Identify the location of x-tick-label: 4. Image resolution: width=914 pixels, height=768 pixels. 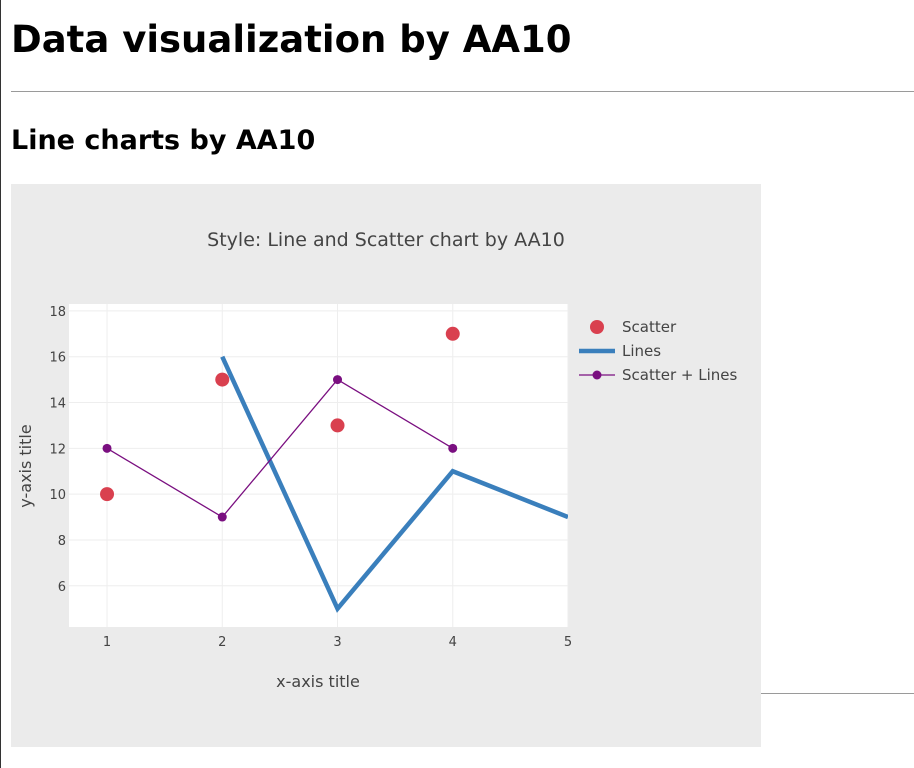
(453, 642).